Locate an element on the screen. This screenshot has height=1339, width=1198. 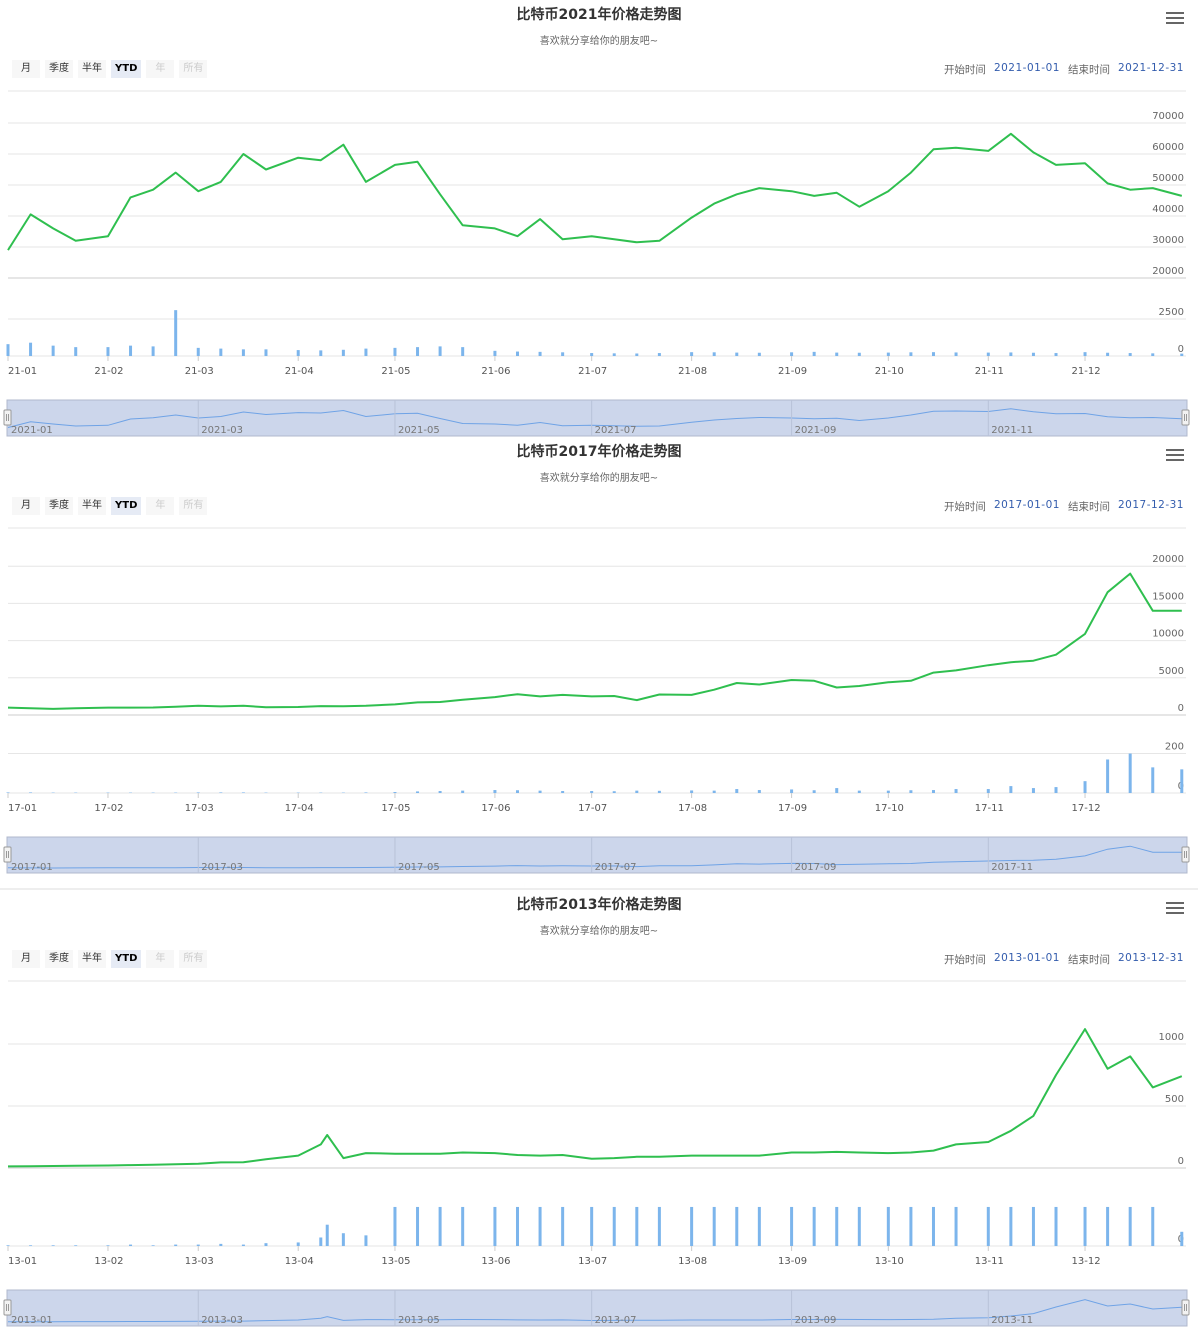
navigator-label: 2021-09 is located at coordinates (816, 430).